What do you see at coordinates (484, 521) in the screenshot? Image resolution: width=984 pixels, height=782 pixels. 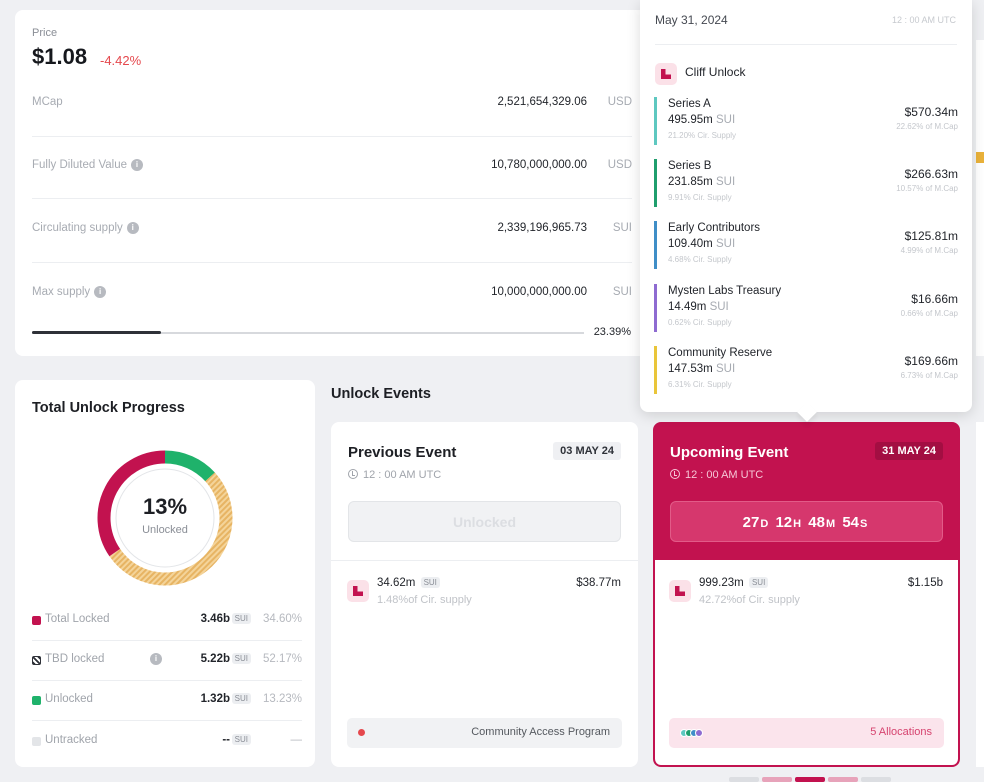 I see `unlocked-button: Unlocked` at bounding box center [484, 521].